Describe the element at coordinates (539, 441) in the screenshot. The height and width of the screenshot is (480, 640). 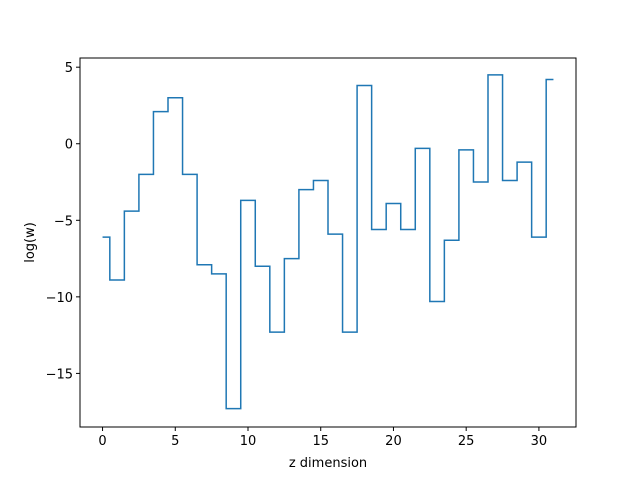
I see `x-tick-label: 30` at that location.